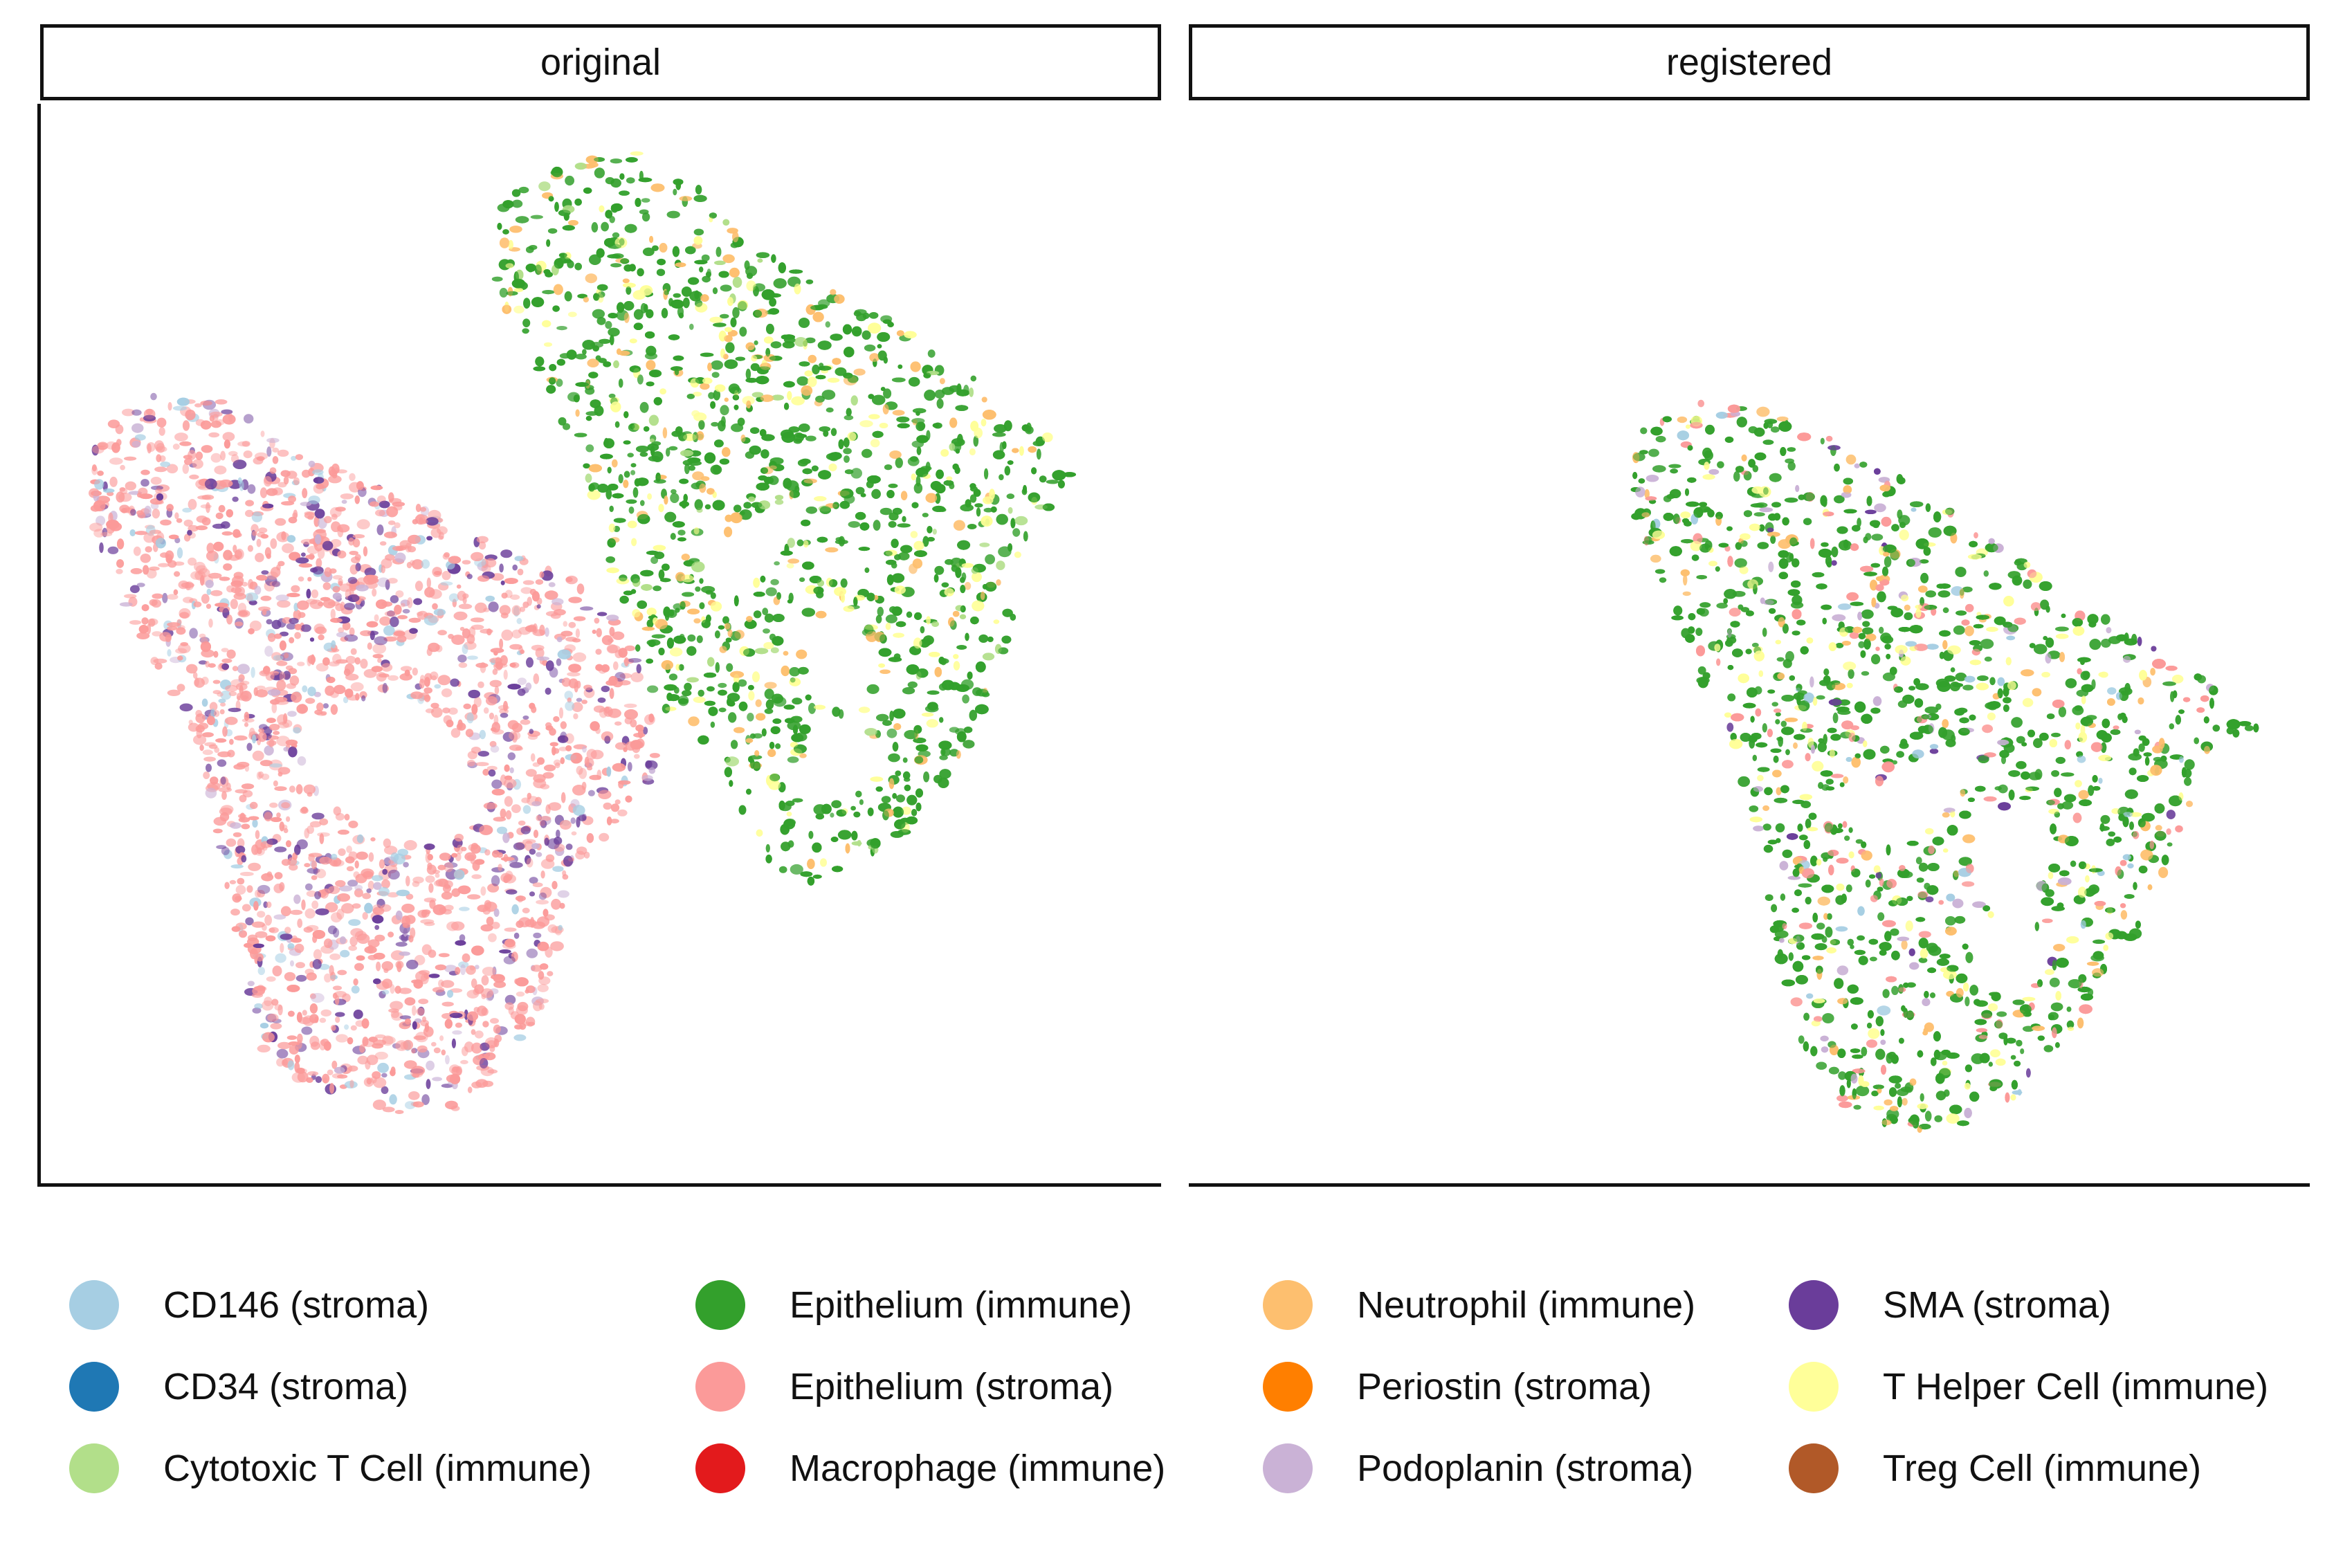  What do you see at coordinates (599, 1185) in the screenshot?
I see `x-axis-line-original` at bounding box center [599, 1185].